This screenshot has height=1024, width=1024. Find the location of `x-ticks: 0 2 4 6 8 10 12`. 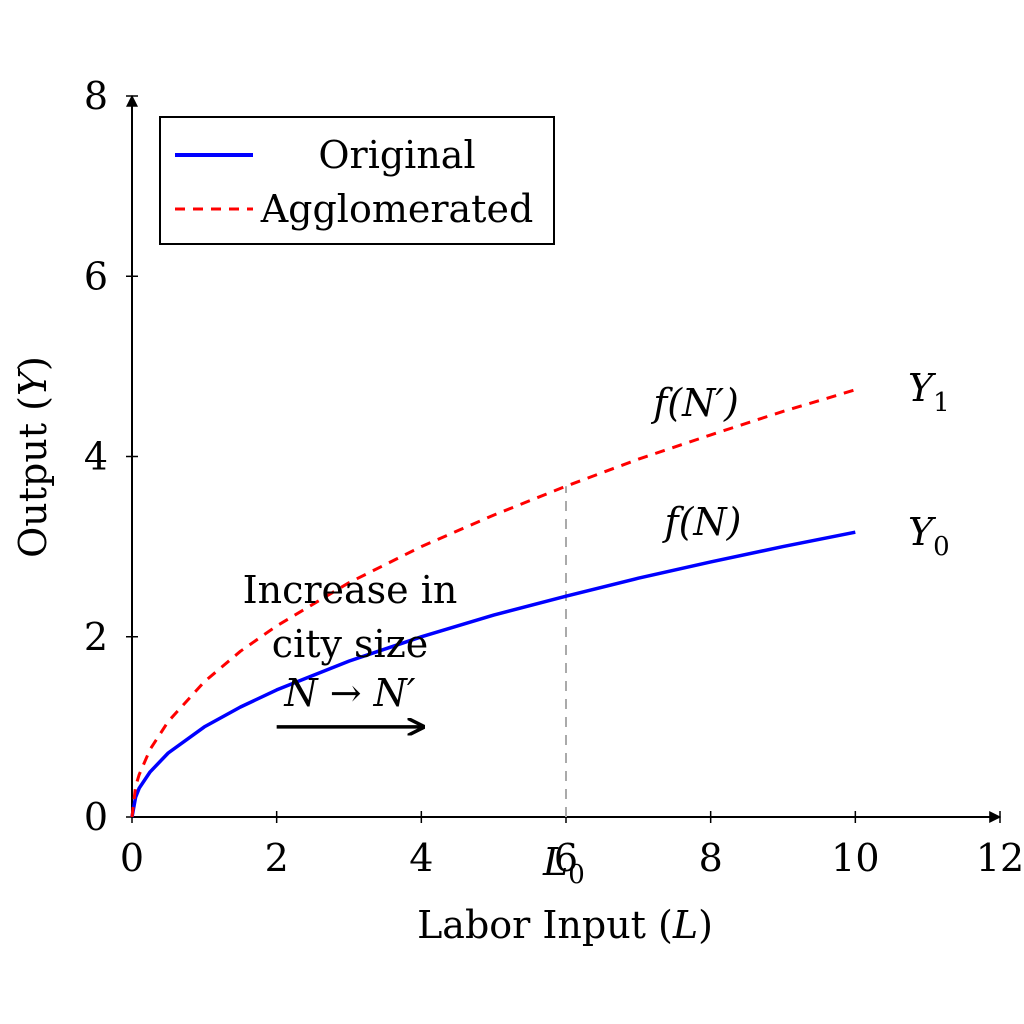

x-ticks: 0 2 4 6 8 10 12 is located at coordinates (572, 845).